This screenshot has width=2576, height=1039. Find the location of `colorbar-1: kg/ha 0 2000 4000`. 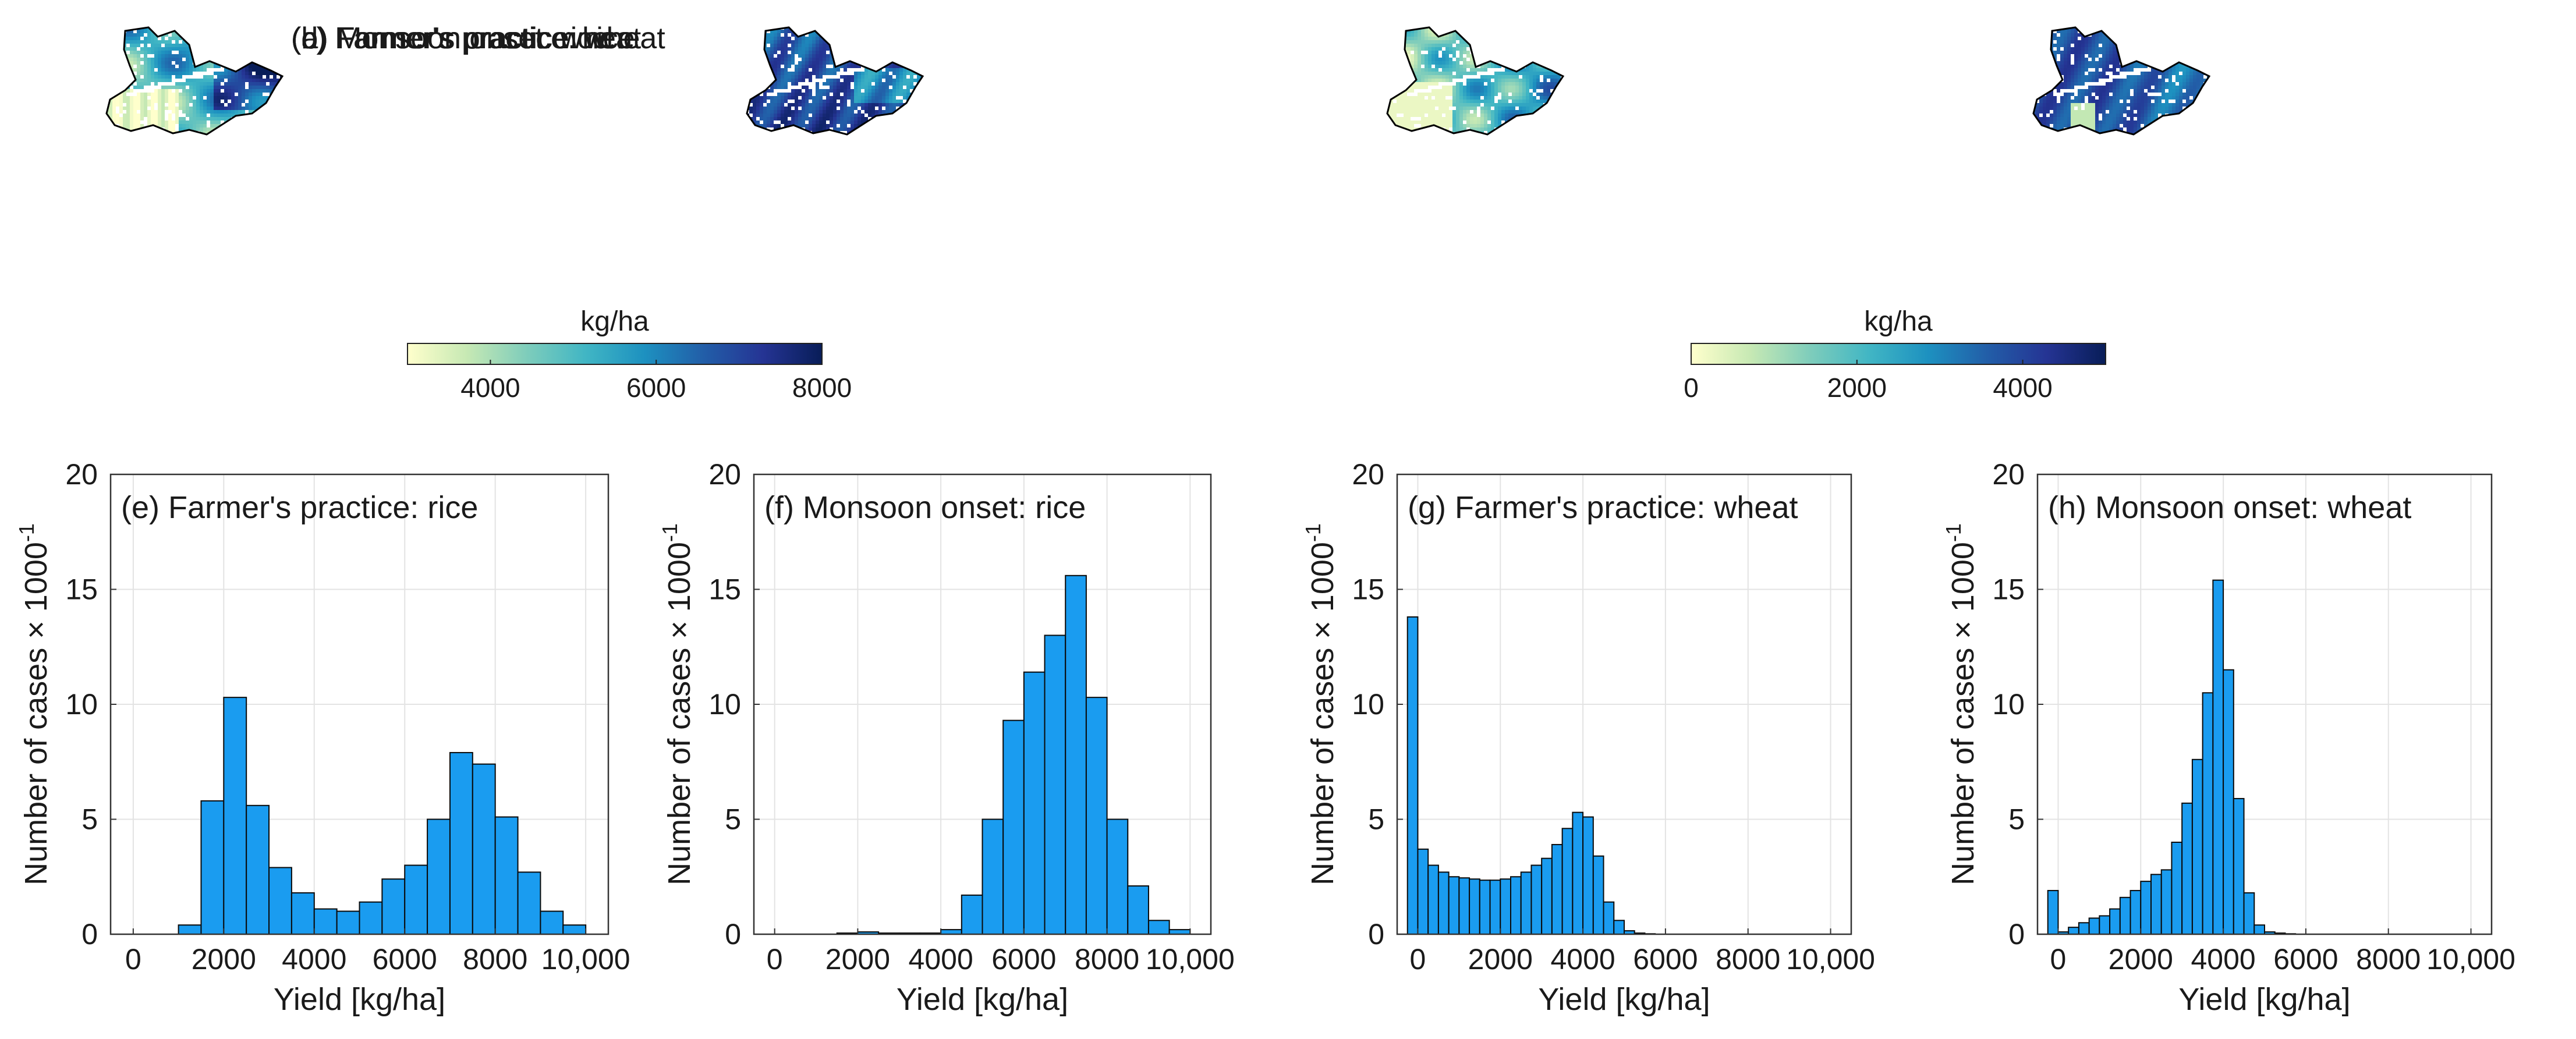

colorbar-1: kg/ha 0 2000 4000 is located at coordinates (1895, 355).